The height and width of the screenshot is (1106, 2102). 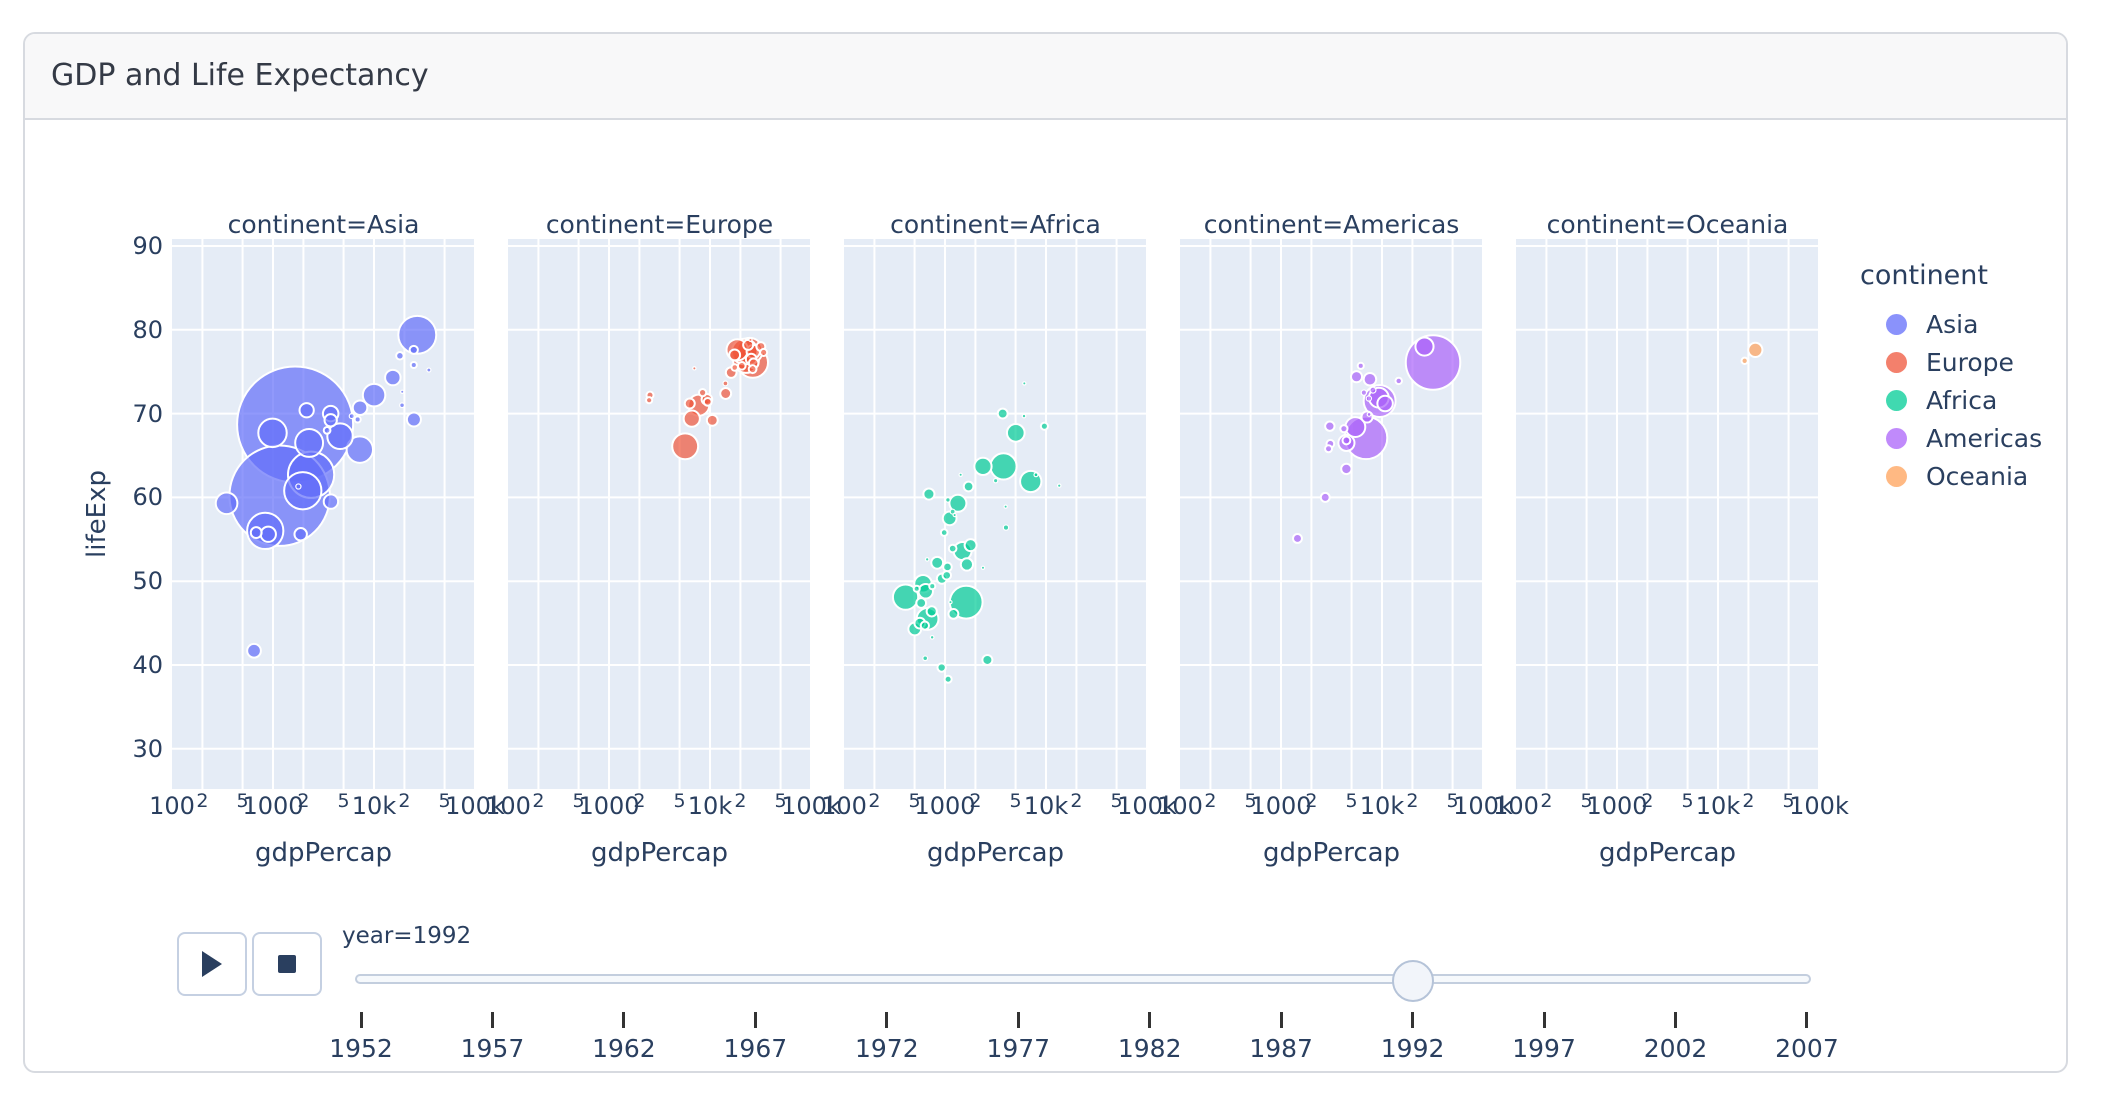 I want to click on bubble-togo, so click(x=944, y=532).